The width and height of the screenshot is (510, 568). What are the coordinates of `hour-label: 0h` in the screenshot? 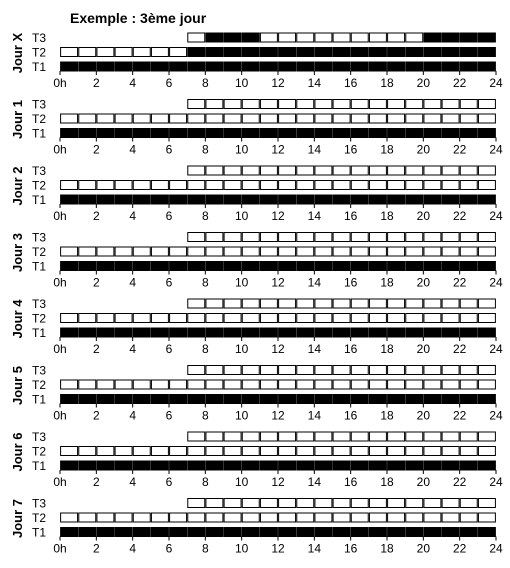 It's located at (59, 283).